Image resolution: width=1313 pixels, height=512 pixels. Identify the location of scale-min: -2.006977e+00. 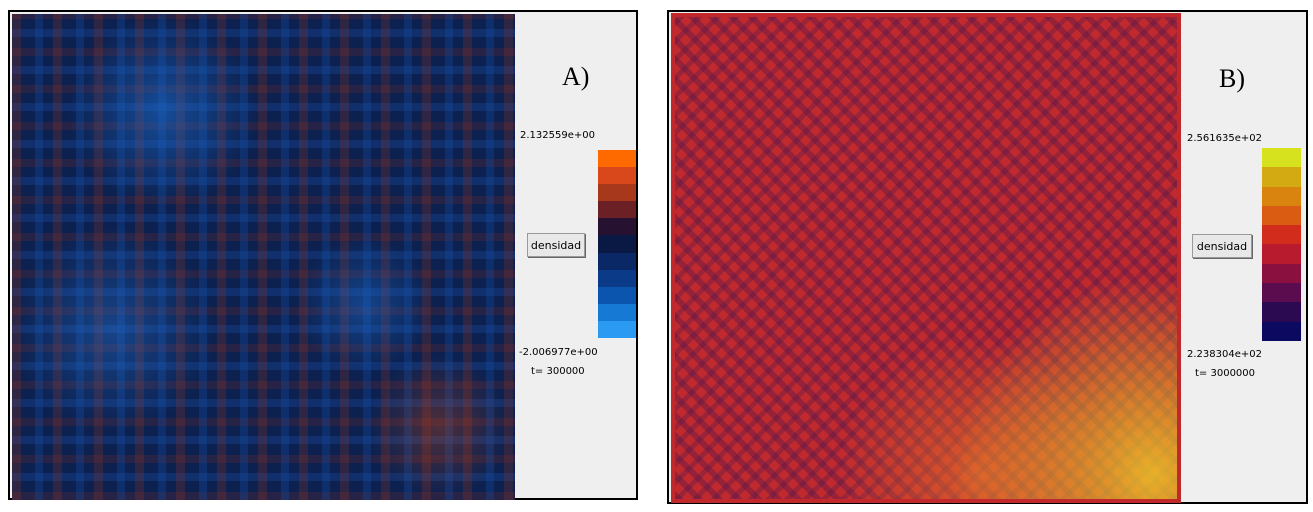
(558, 352).